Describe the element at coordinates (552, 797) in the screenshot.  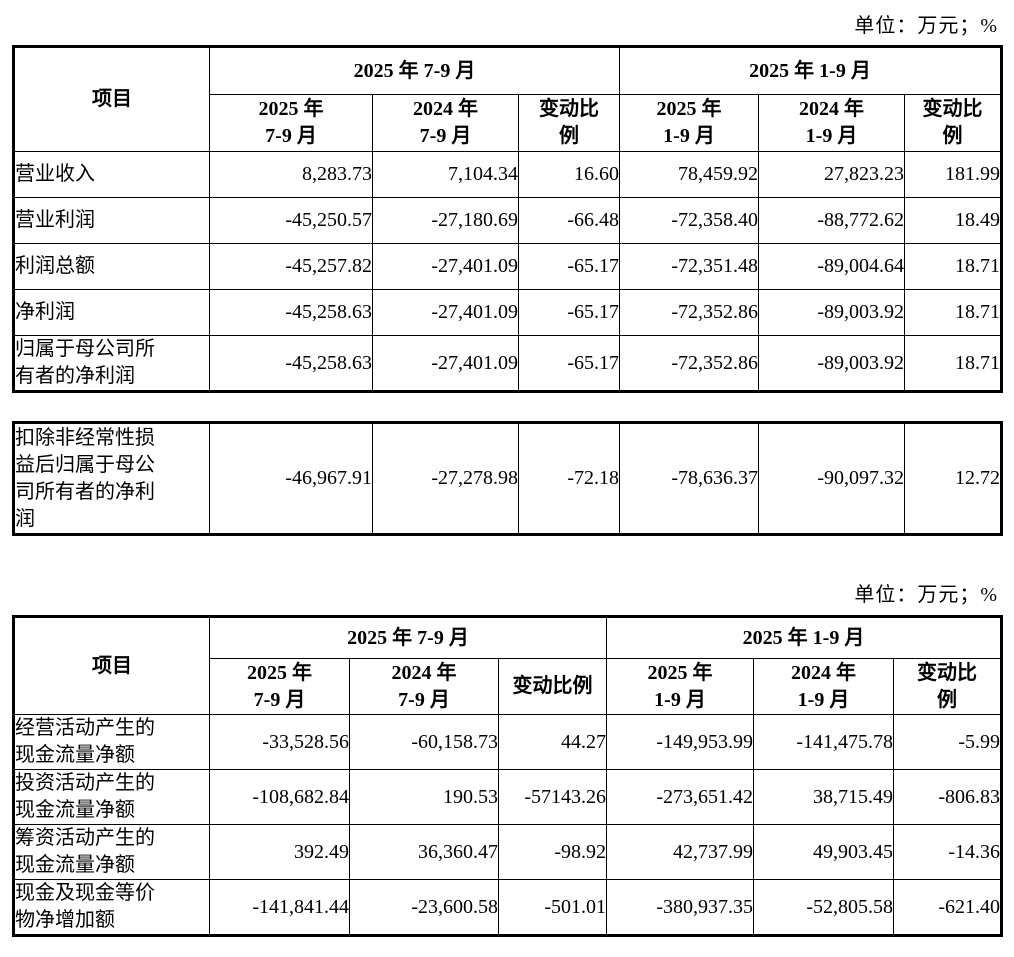
I see `value-cell: -57143.26` at that location.